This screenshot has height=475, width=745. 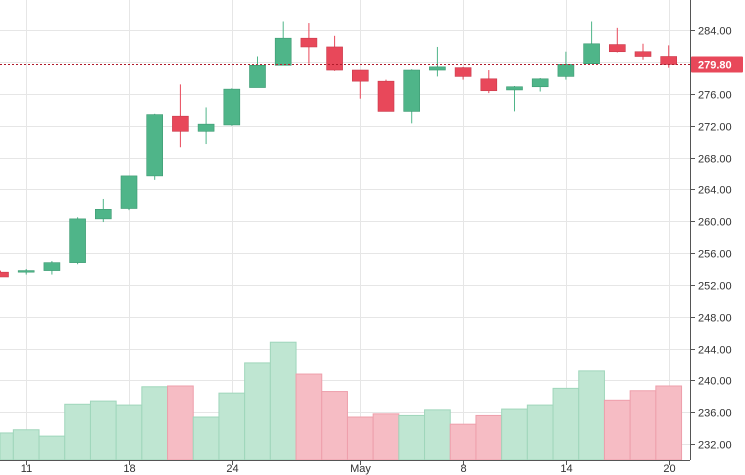 I want to click on x-tick-label: 24, so click(x=232, y=469).